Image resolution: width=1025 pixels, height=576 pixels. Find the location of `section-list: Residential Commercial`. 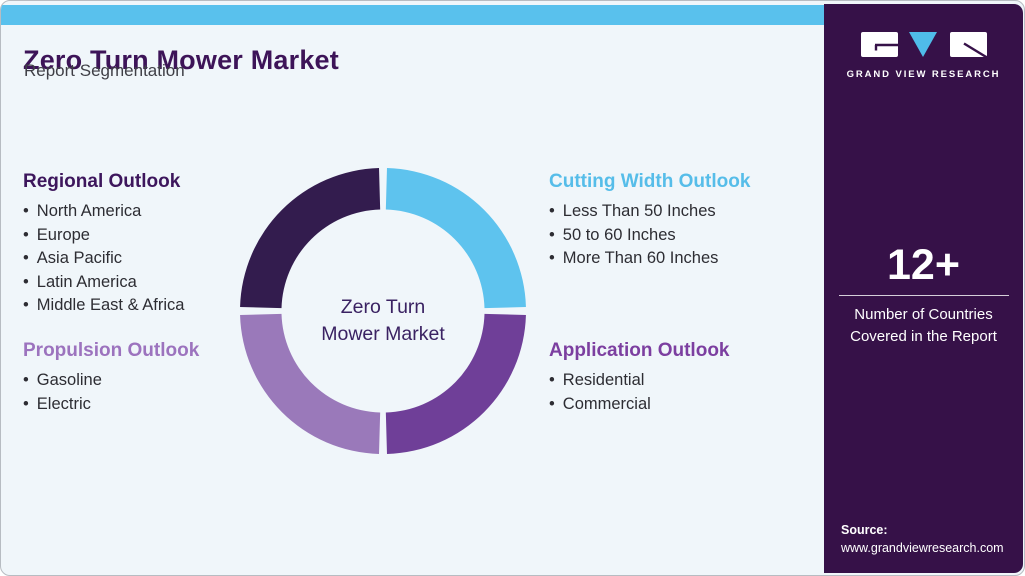

section-list: Residential Commercial is located at coordinates (699, 392).